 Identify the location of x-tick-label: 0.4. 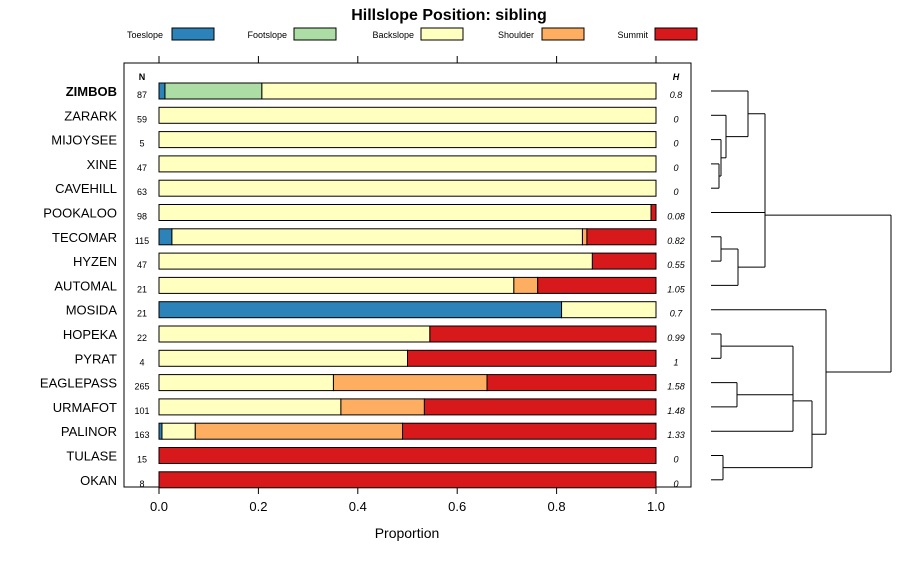
(358, 506).